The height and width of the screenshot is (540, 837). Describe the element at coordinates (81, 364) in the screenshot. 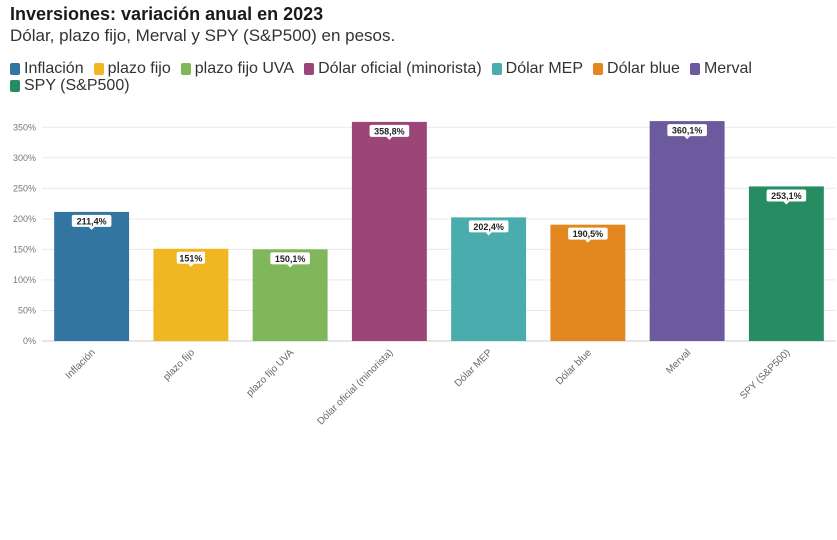

I see `x-tick-label-inflacion: Inflación` at that location.